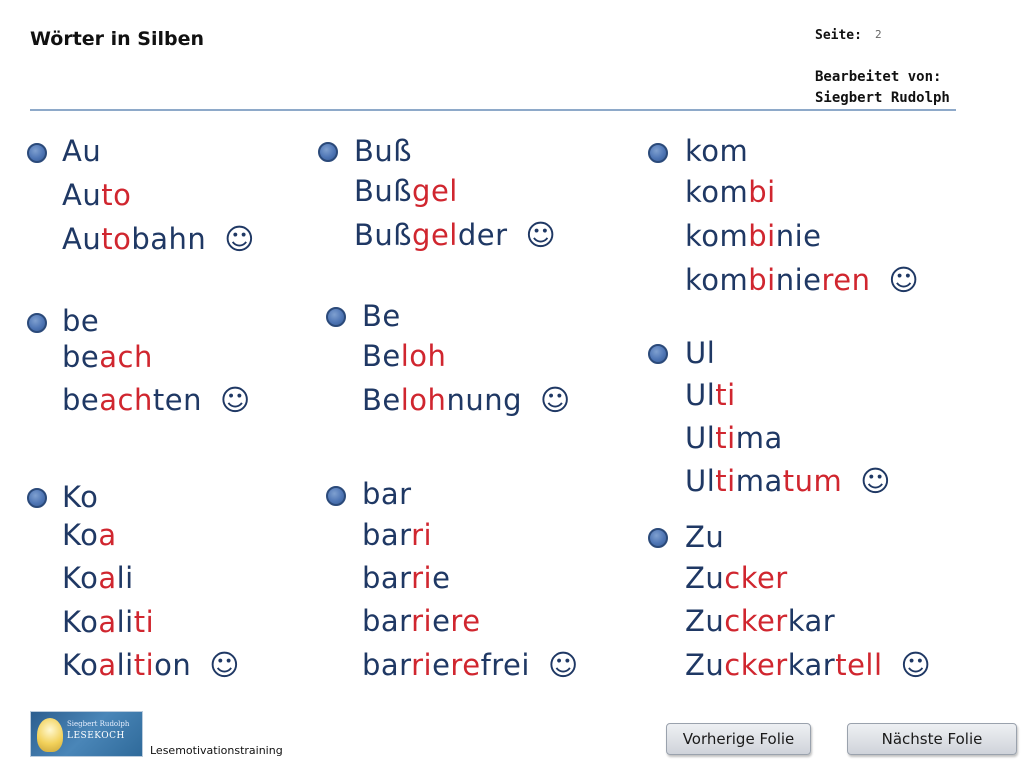  What do you see at coordinates (493, 110) in the screenshot?
I see `header-divider` at bounding box center [493, 110].